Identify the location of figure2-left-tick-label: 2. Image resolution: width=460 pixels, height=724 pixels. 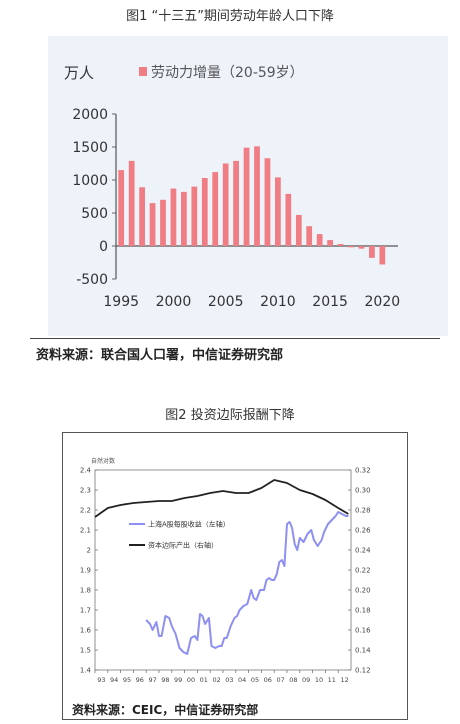
(89, 551).